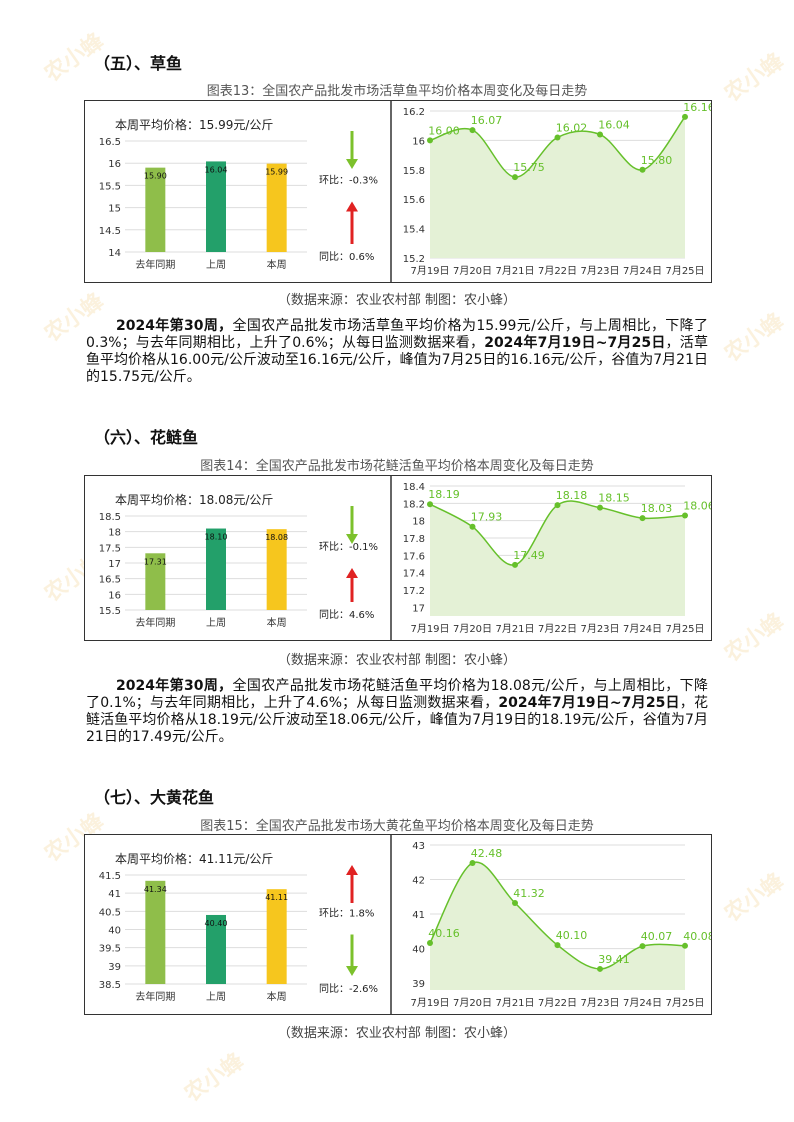 The image size is (794, 1122). I want to click on figure-title: 图表15：全国农产品批发市场大黄花鱼平均价格本周变化及每日走势, so click(397, 826).